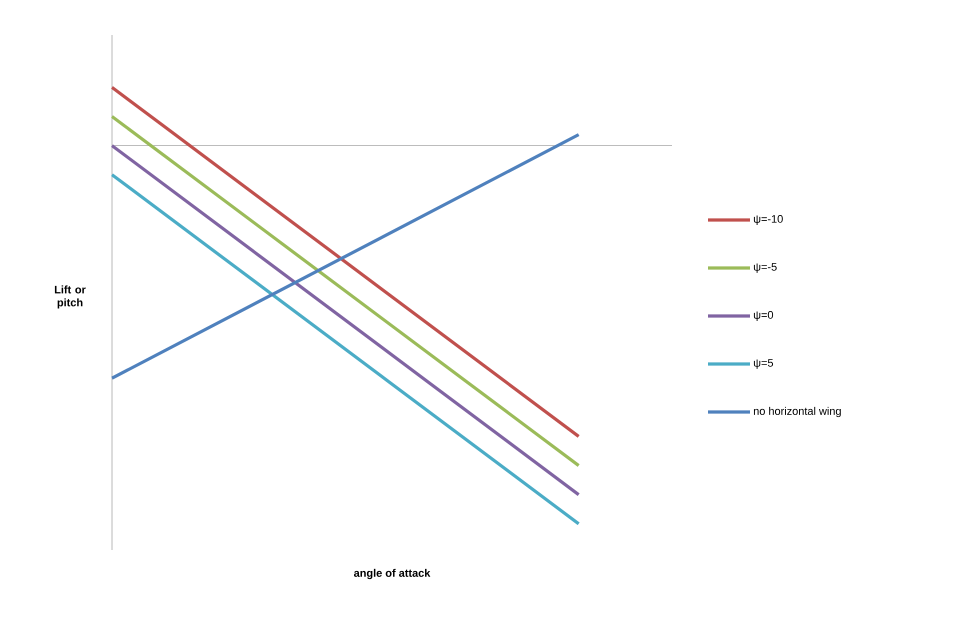 This screenshot has width=975, height=617. What do you see at coordinates (70, 297) in the screenshot?
I see `y-axis-title: Lift or pitch` at bounding box center [70, 297].